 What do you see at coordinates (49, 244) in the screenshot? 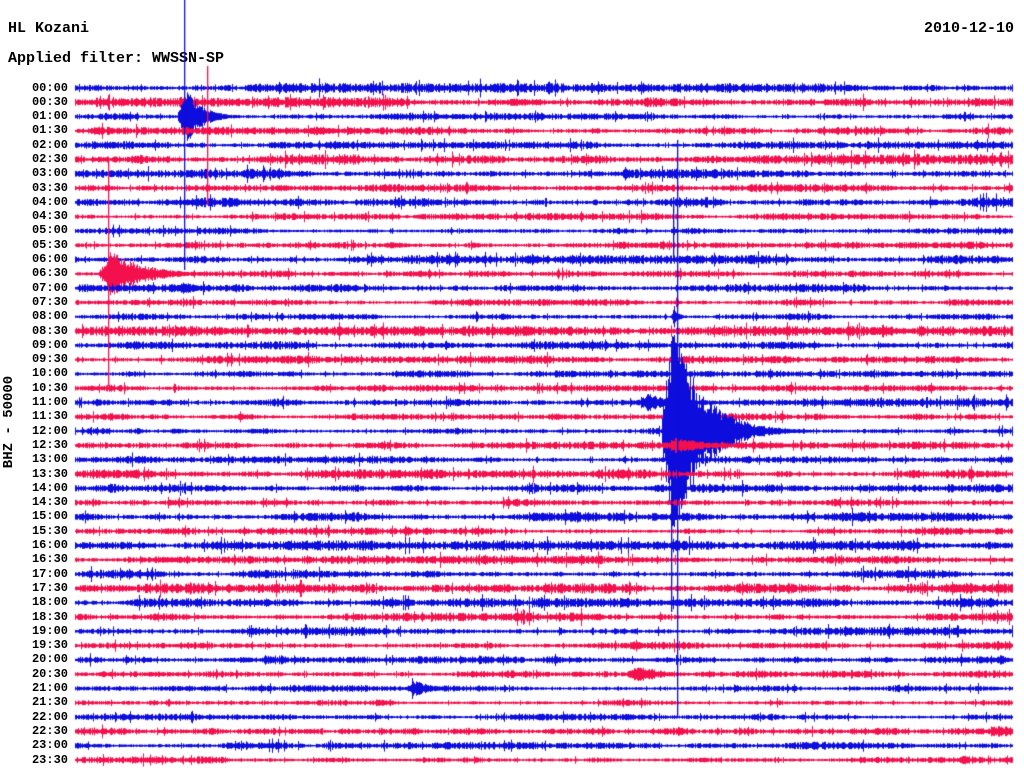
I see `time-label-05-30: 05:30` at bounding box center [49, 244].